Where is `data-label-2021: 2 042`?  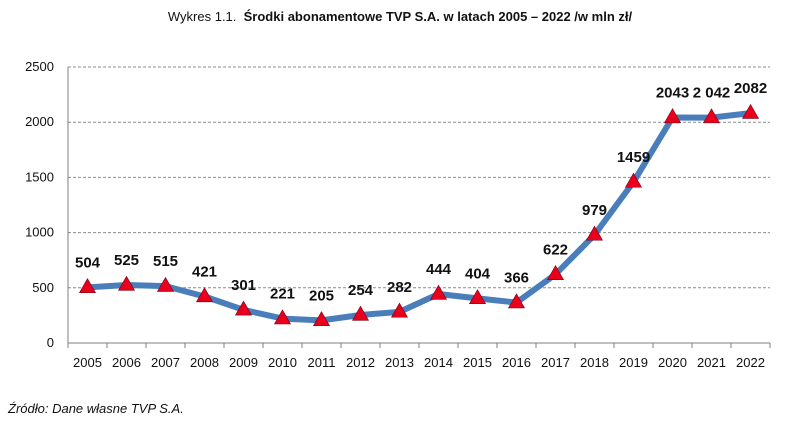 data-label-2021: 2 042 is located at coordinates (712, 93).